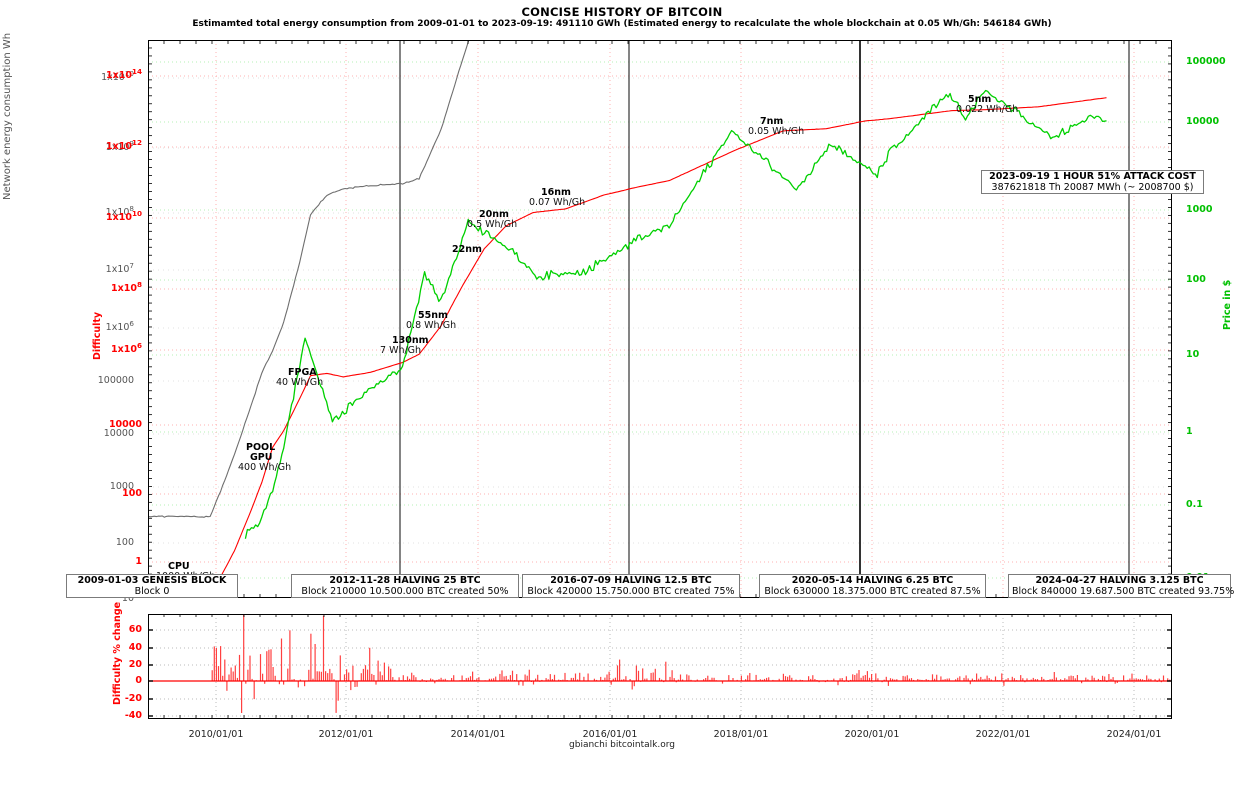 The height and width of the screenshot is (800, 1244). What do you see at coordinates (119, 145) in the screenshot?
I see `tick-energy-1x109: 1x10⁹` at bounding box center [119, 145].